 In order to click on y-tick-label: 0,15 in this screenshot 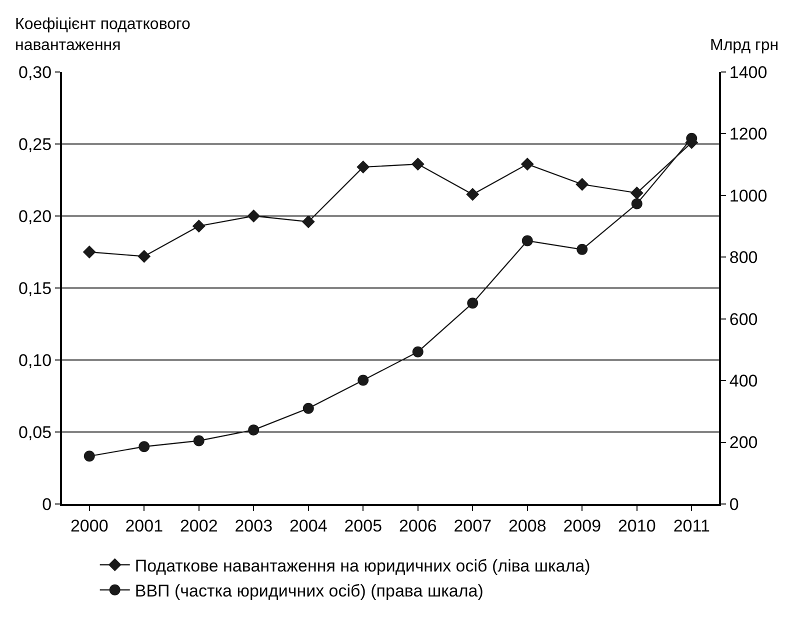, I will do `click(35, 288)`.